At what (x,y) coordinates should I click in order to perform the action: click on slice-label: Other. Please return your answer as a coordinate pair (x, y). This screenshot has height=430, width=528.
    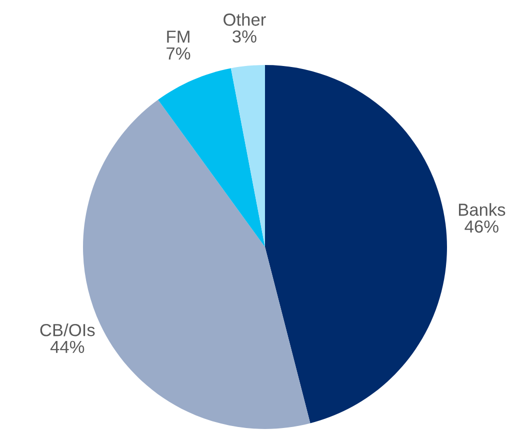
    Looking at the image, I should click on (245, 19).